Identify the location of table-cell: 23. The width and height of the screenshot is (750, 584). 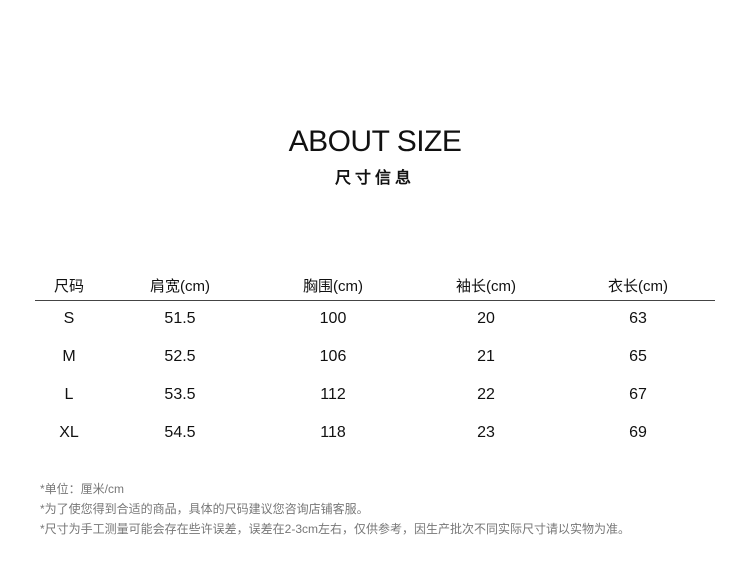
(486, 432).